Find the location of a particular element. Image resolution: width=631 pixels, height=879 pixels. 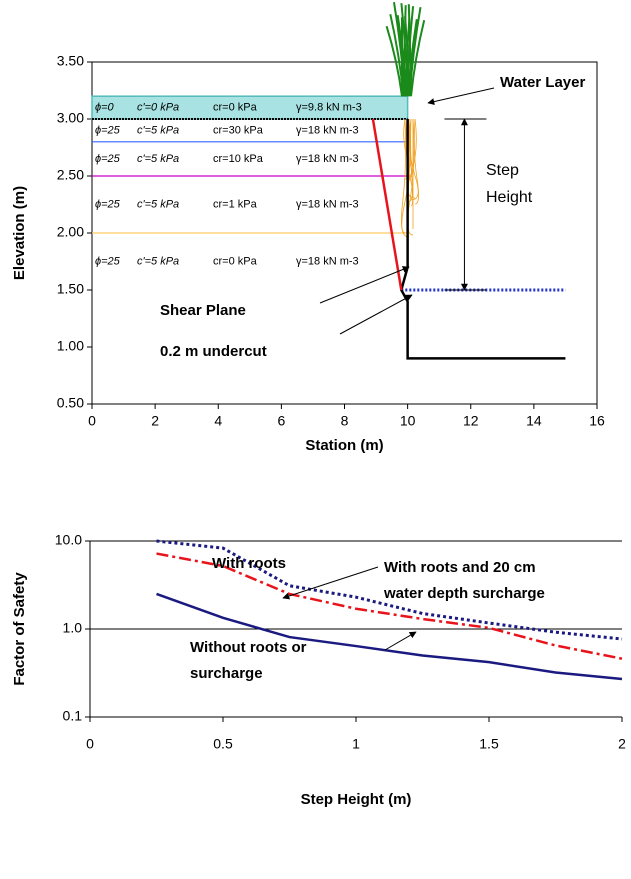

bank-profile is located at coordinates (482, 239).